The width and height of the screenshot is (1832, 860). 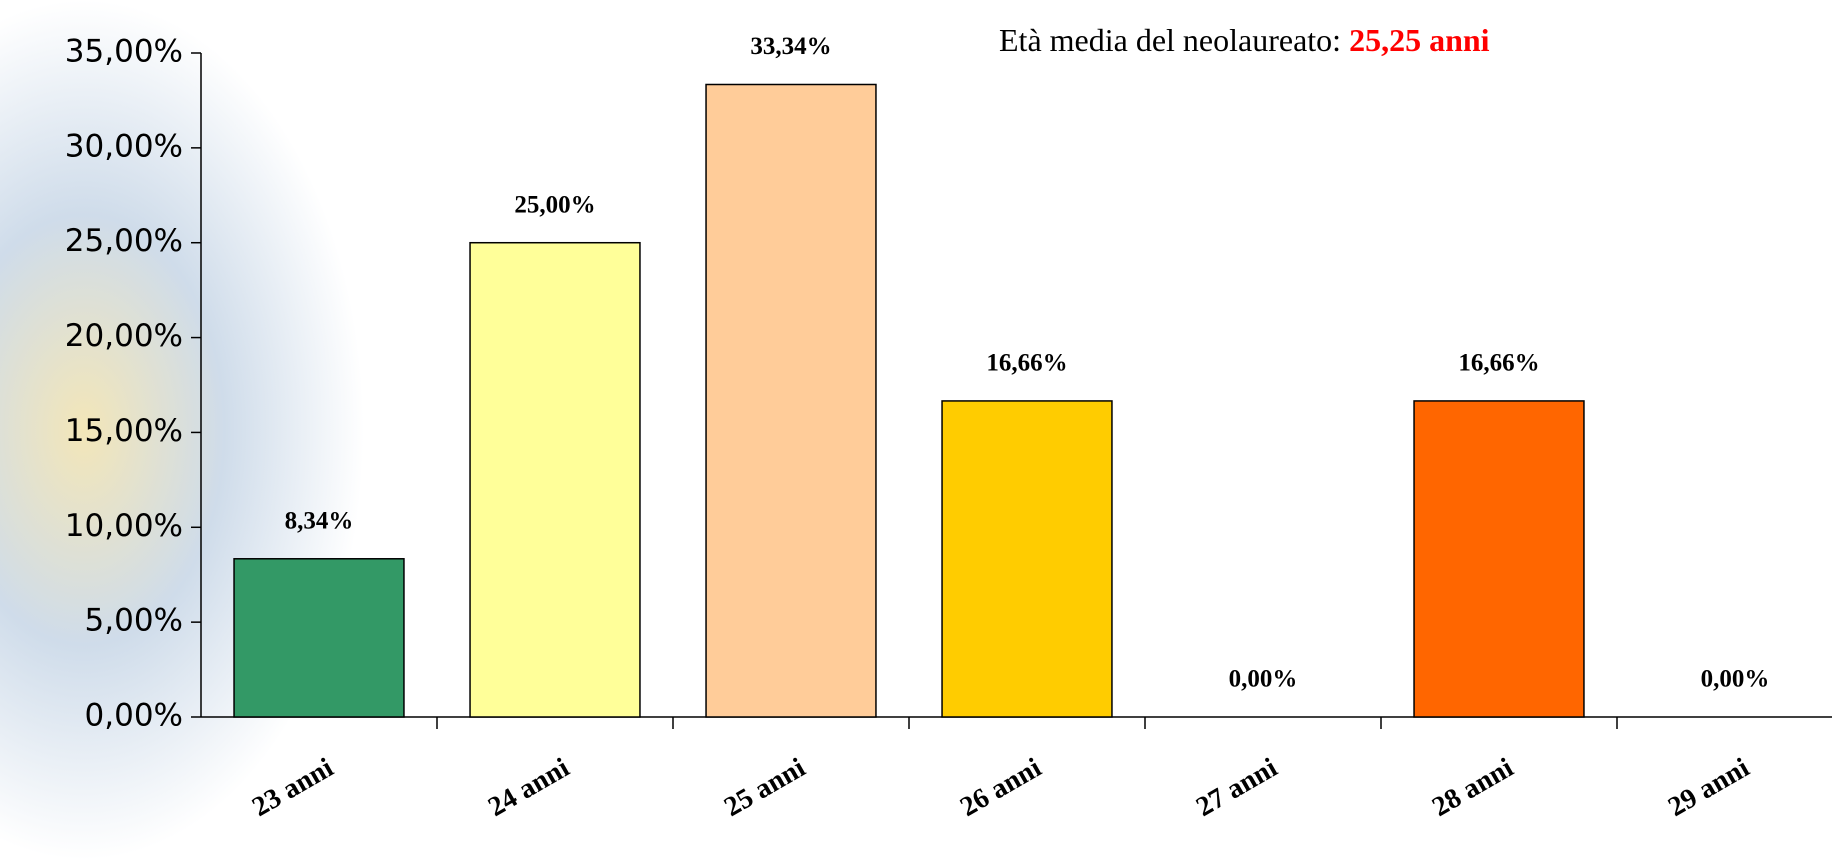 I want to click on y-tick-label: 5,00%, so click(x=134, y=621).